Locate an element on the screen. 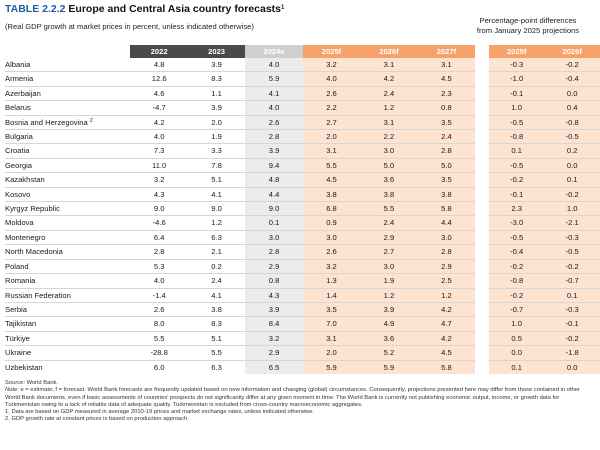  value-2024e: 2.9 is located at coordinates (274, 267).